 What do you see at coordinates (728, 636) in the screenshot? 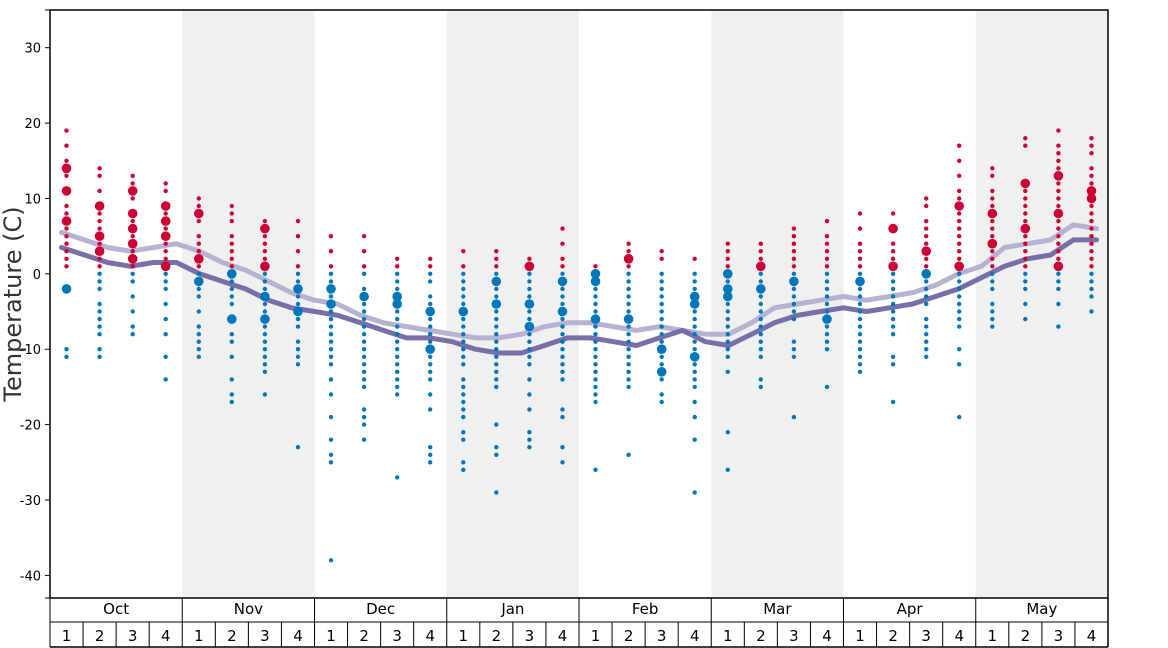
I see `week-label: 1` at bounding box center [728, 636].